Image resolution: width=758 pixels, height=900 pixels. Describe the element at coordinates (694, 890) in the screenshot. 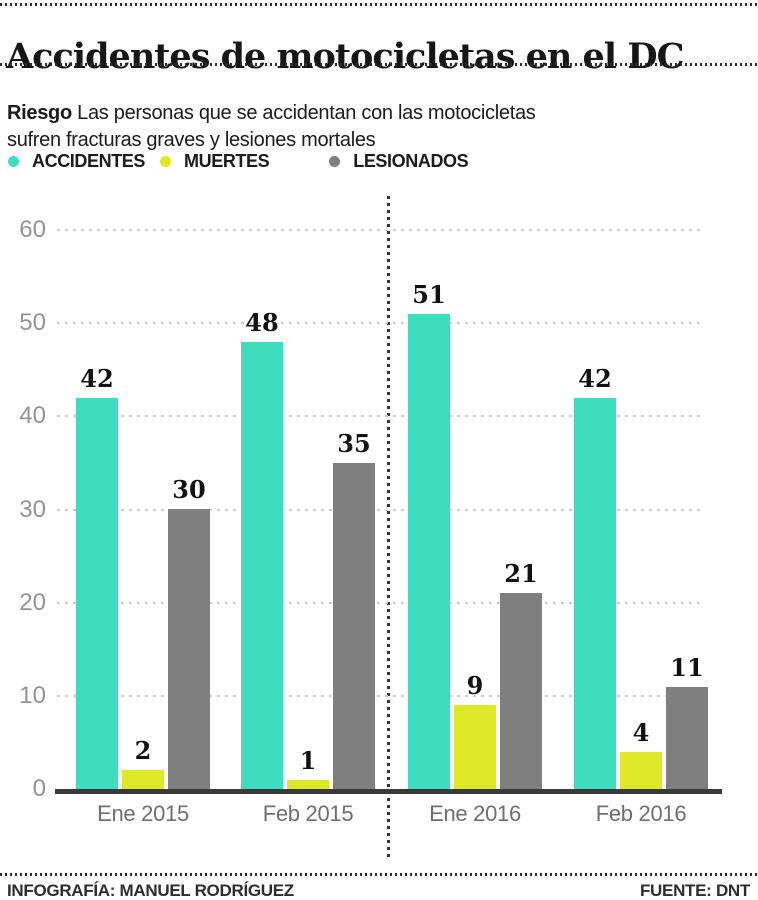

I see `data-source: FUENTE: DNT` at that location.